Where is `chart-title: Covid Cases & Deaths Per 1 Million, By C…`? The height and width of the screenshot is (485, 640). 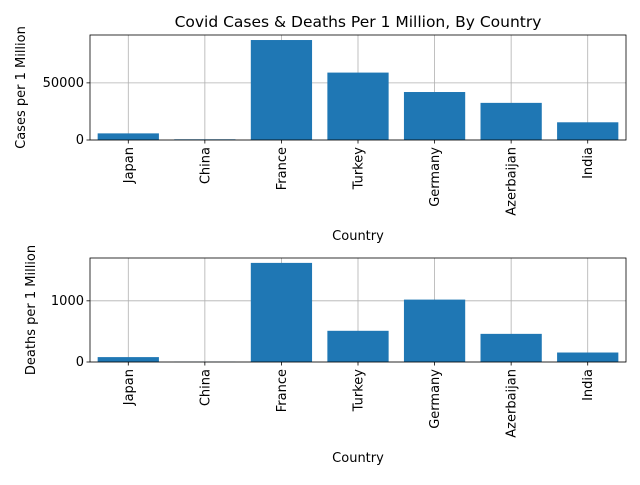
chart-title: Covid Cases & Deaths Per 1 Million, By C… is located at coordinates (358, 22).